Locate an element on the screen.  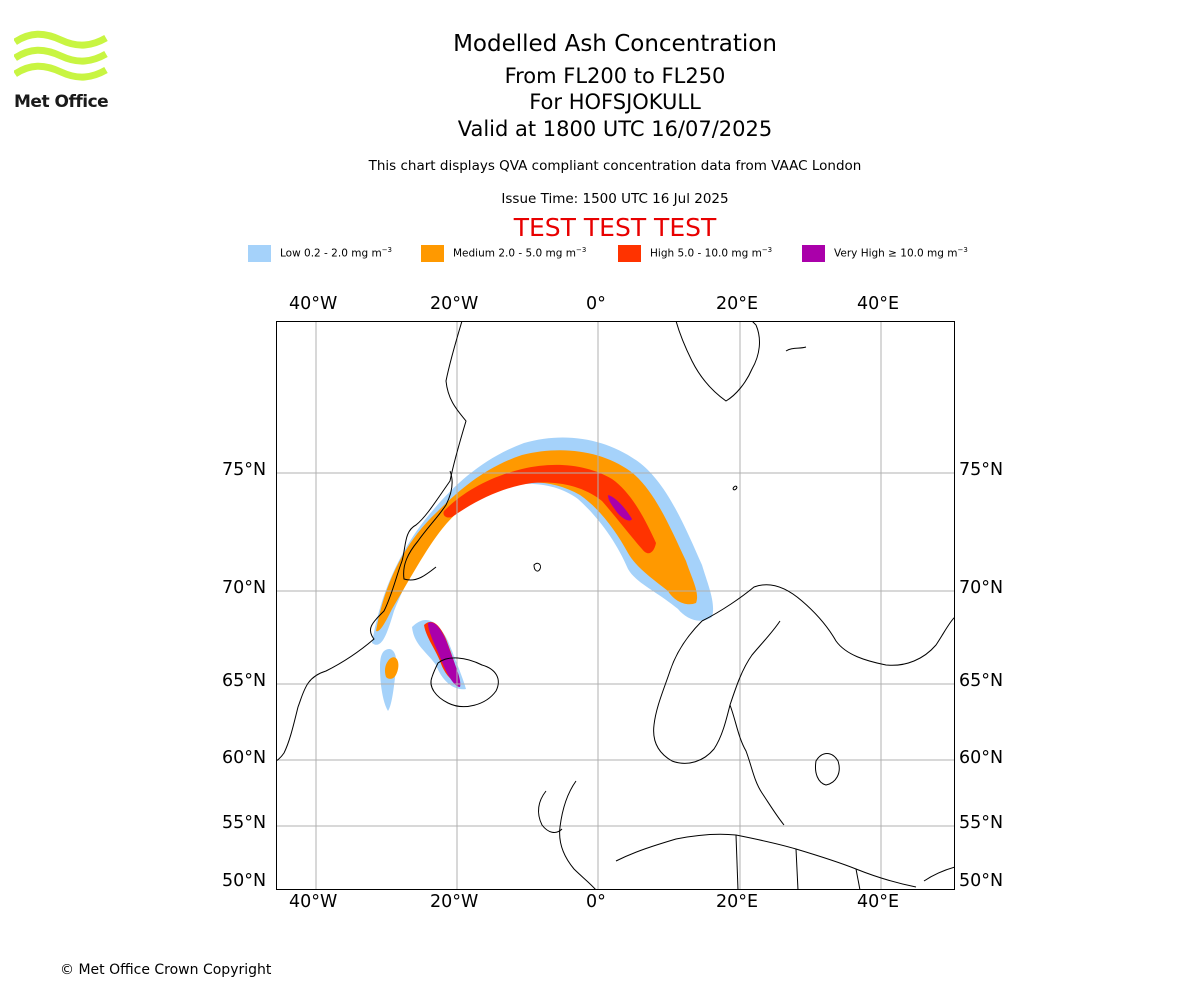
legend-swatch-medium is located at coordinates (432, 253).